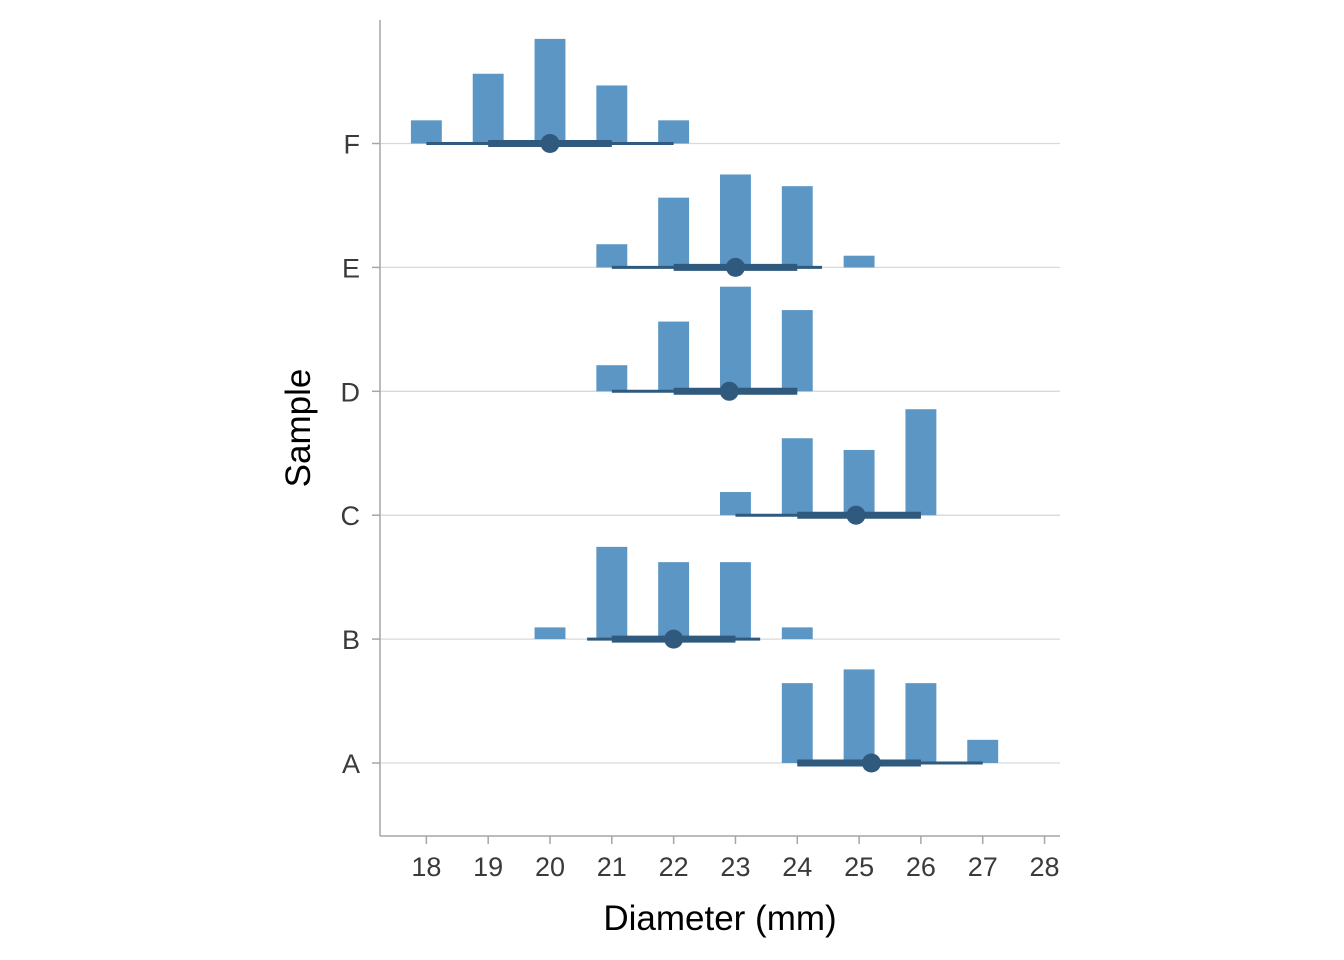 The image size is (1344, 960). I want to click on x-tick-label-23: 23, so click(735, 867).